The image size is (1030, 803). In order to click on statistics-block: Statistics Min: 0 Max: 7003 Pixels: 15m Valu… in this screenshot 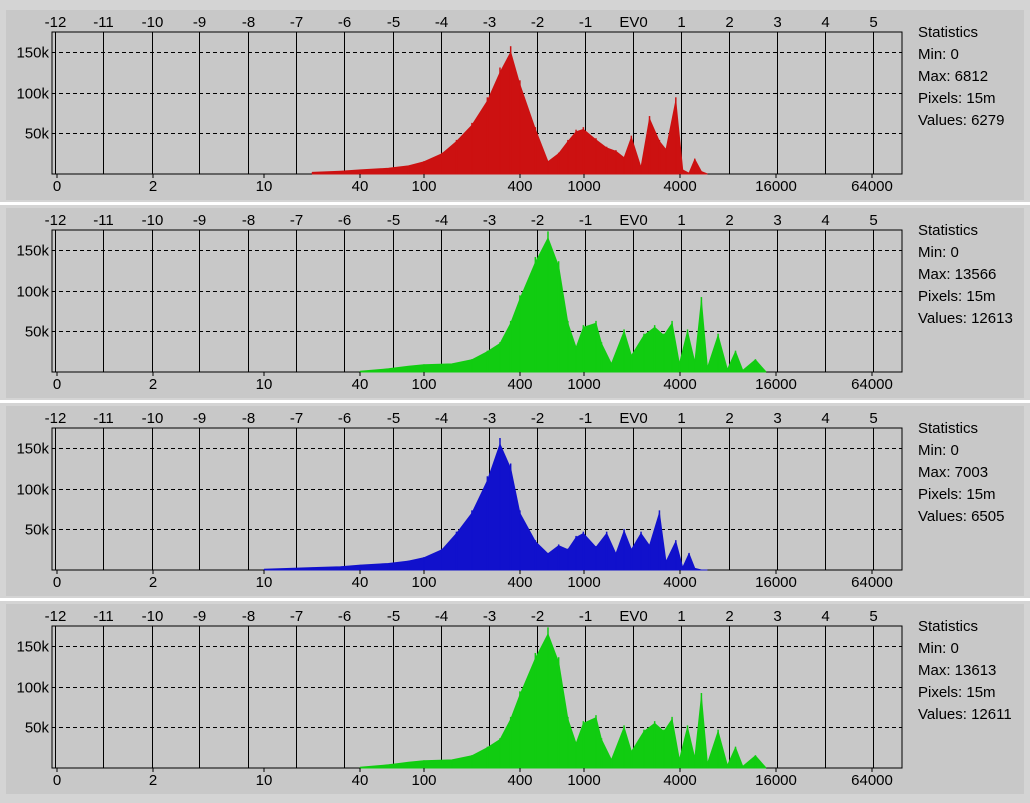, I will do `click(961, 473)`.